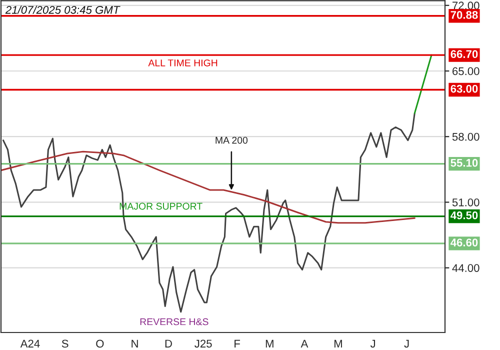  I want to click on annotation: MA 200, so click(232, 140).